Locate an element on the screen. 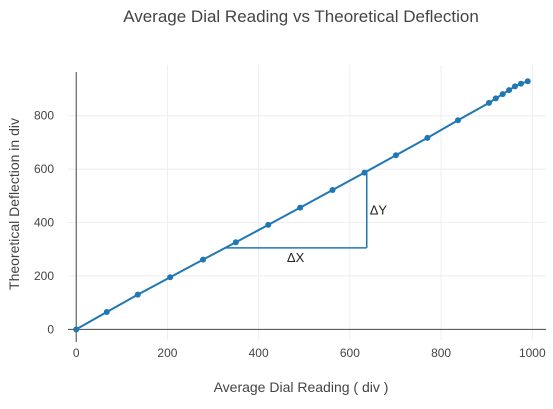 The image size is (553, 409). y-tick-label: 0 is located at coordinates (50, 329).